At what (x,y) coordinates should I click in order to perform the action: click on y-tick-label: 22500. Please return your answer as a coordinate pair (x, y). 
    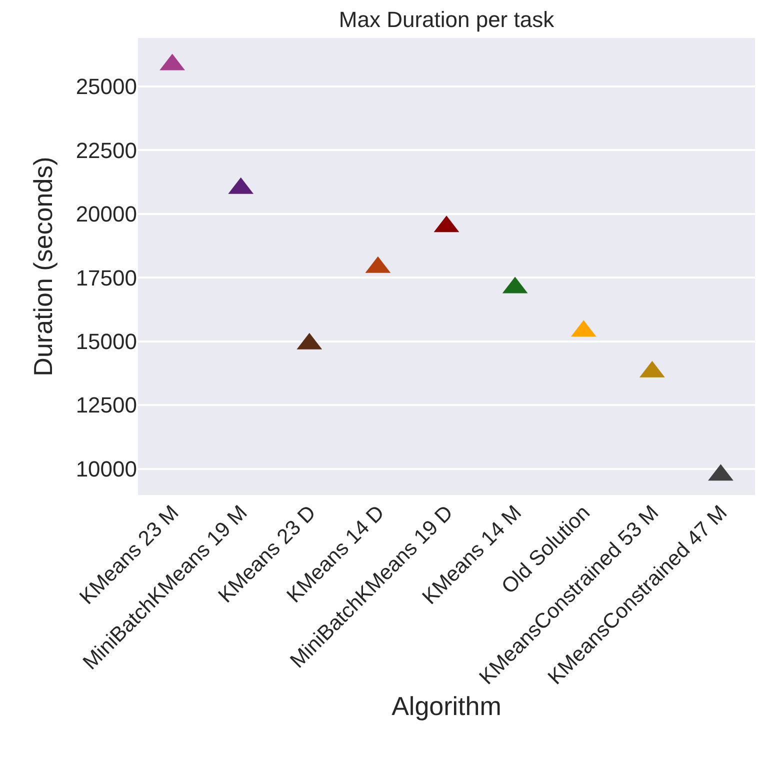
    Looking at the image, I should click on (106, 150).